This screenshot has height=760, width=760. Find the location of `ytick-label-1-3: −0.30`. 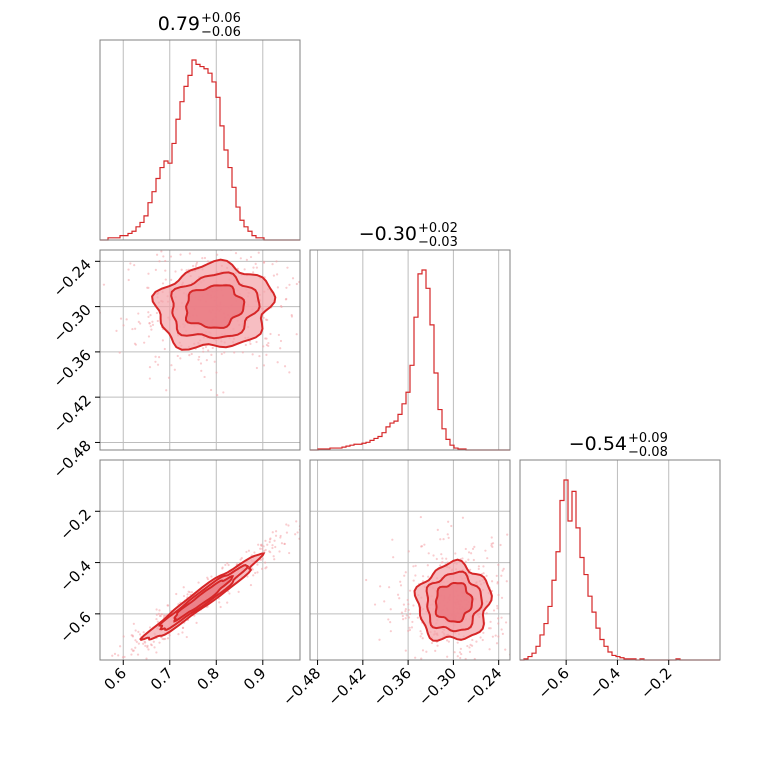

ytick-label-1-3: −0.30 is located at coordinates (72, 323).